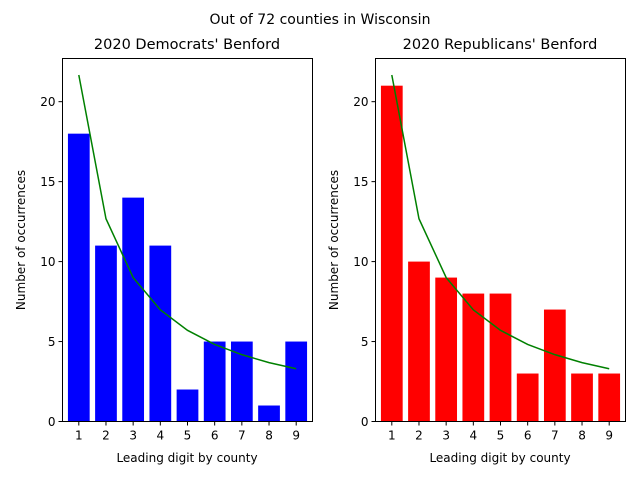 The width and height of the screenshot is (640, 484). Describe the element at coordinates (446, 436) in the screenshot. I see `republicans-xtick-label-3: 3` at that location.